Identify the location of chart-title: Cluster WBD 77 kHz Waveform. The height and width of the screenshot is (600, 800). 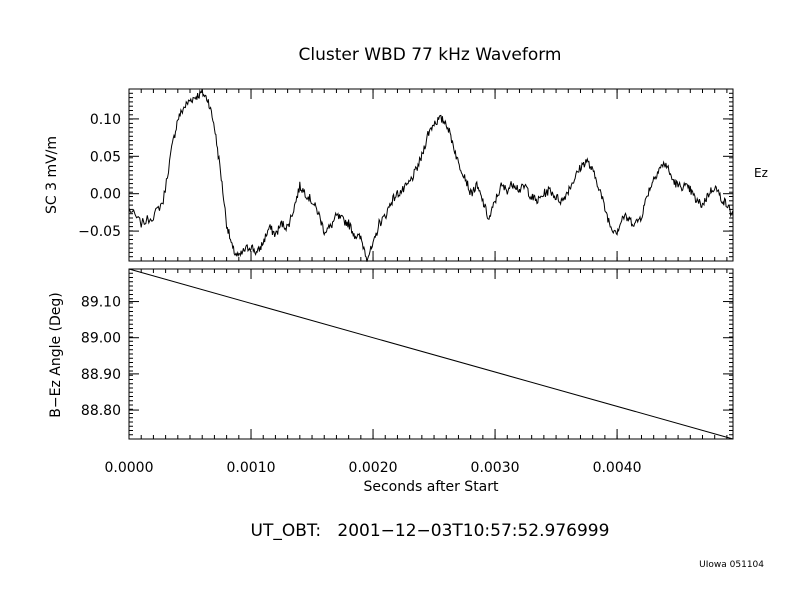
(430, 55).